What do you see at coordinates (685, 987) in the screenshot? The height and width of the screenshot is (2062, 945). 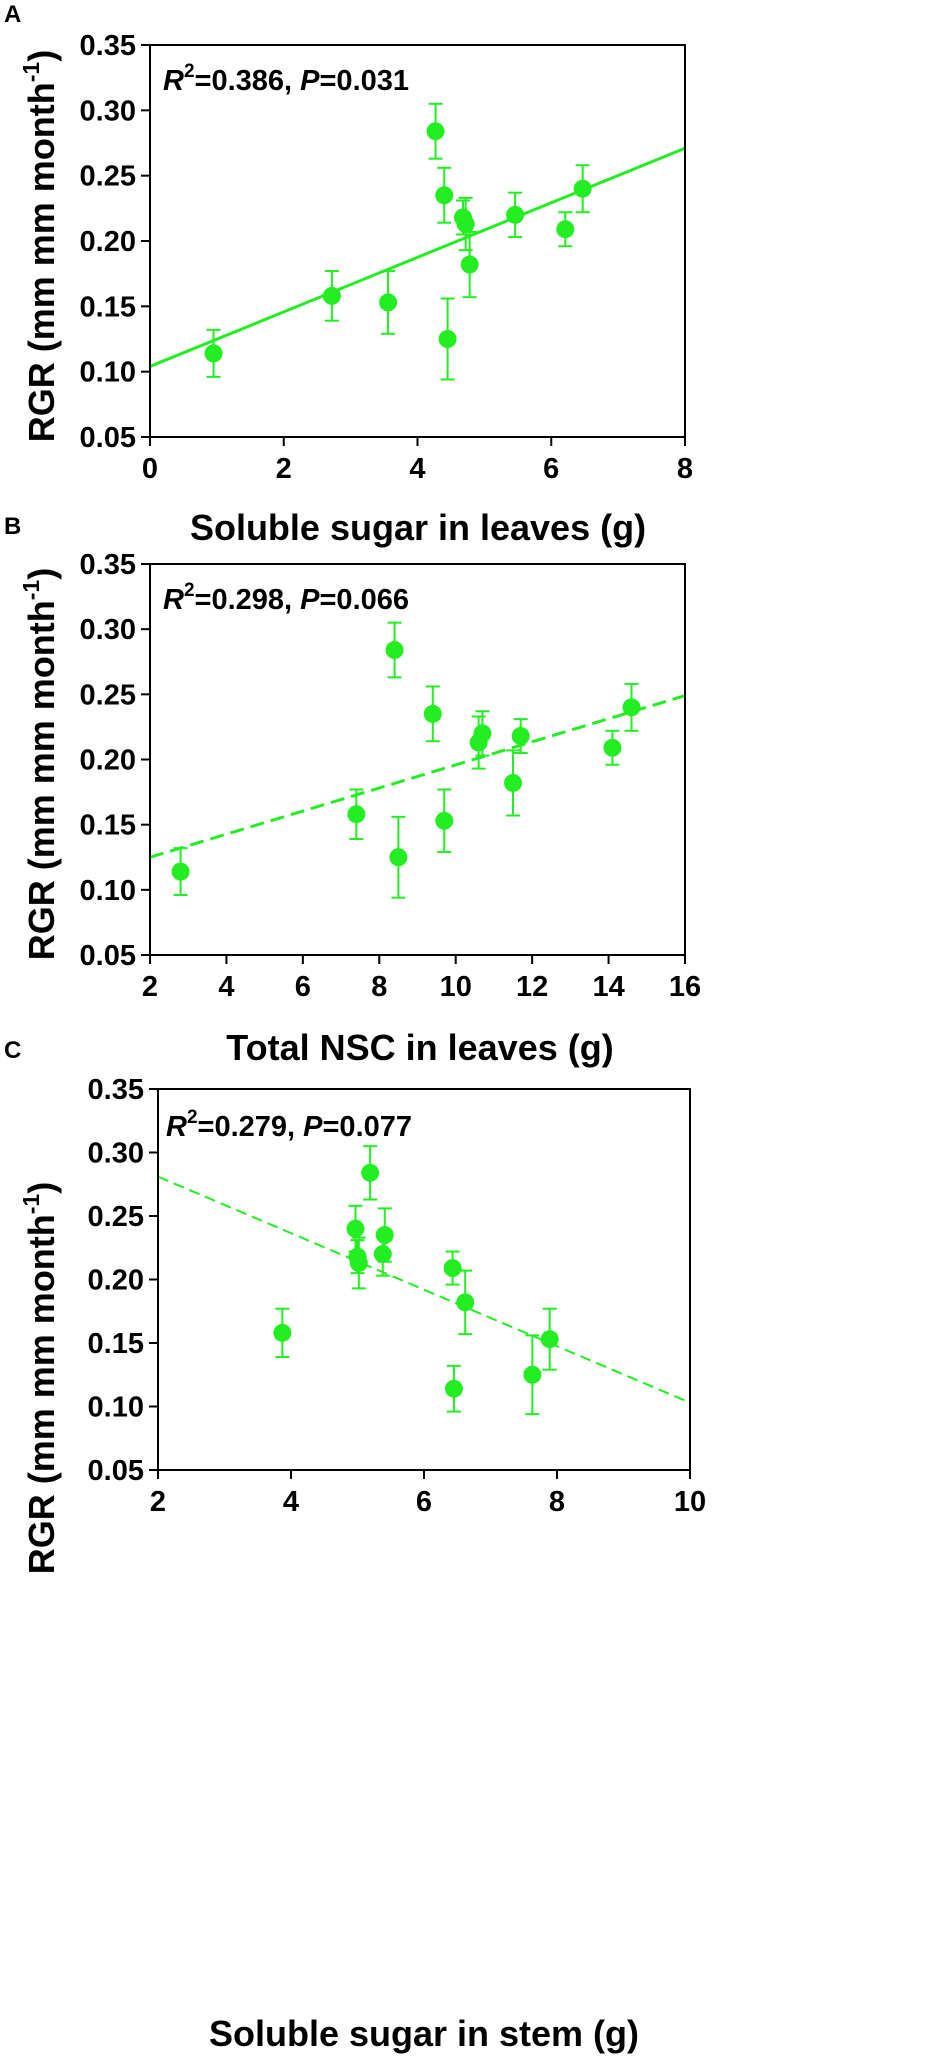 I see `x-tick-label: 16` at bounding box center [685, 987].